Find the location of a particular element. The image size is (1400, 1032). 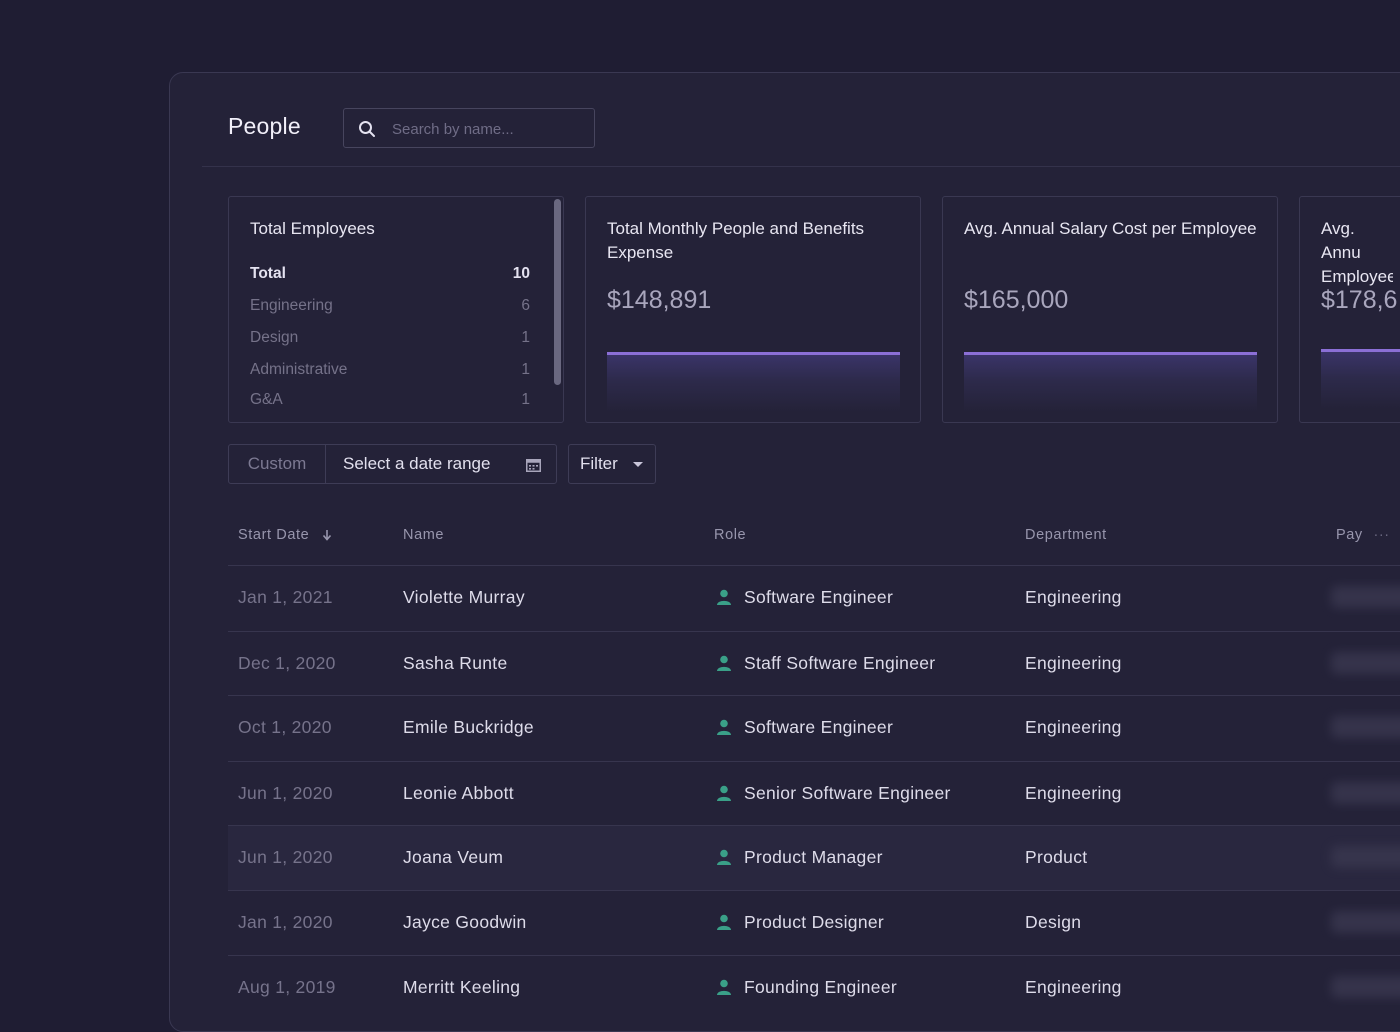

row-department: Design is located at coordinates (1053, 922).